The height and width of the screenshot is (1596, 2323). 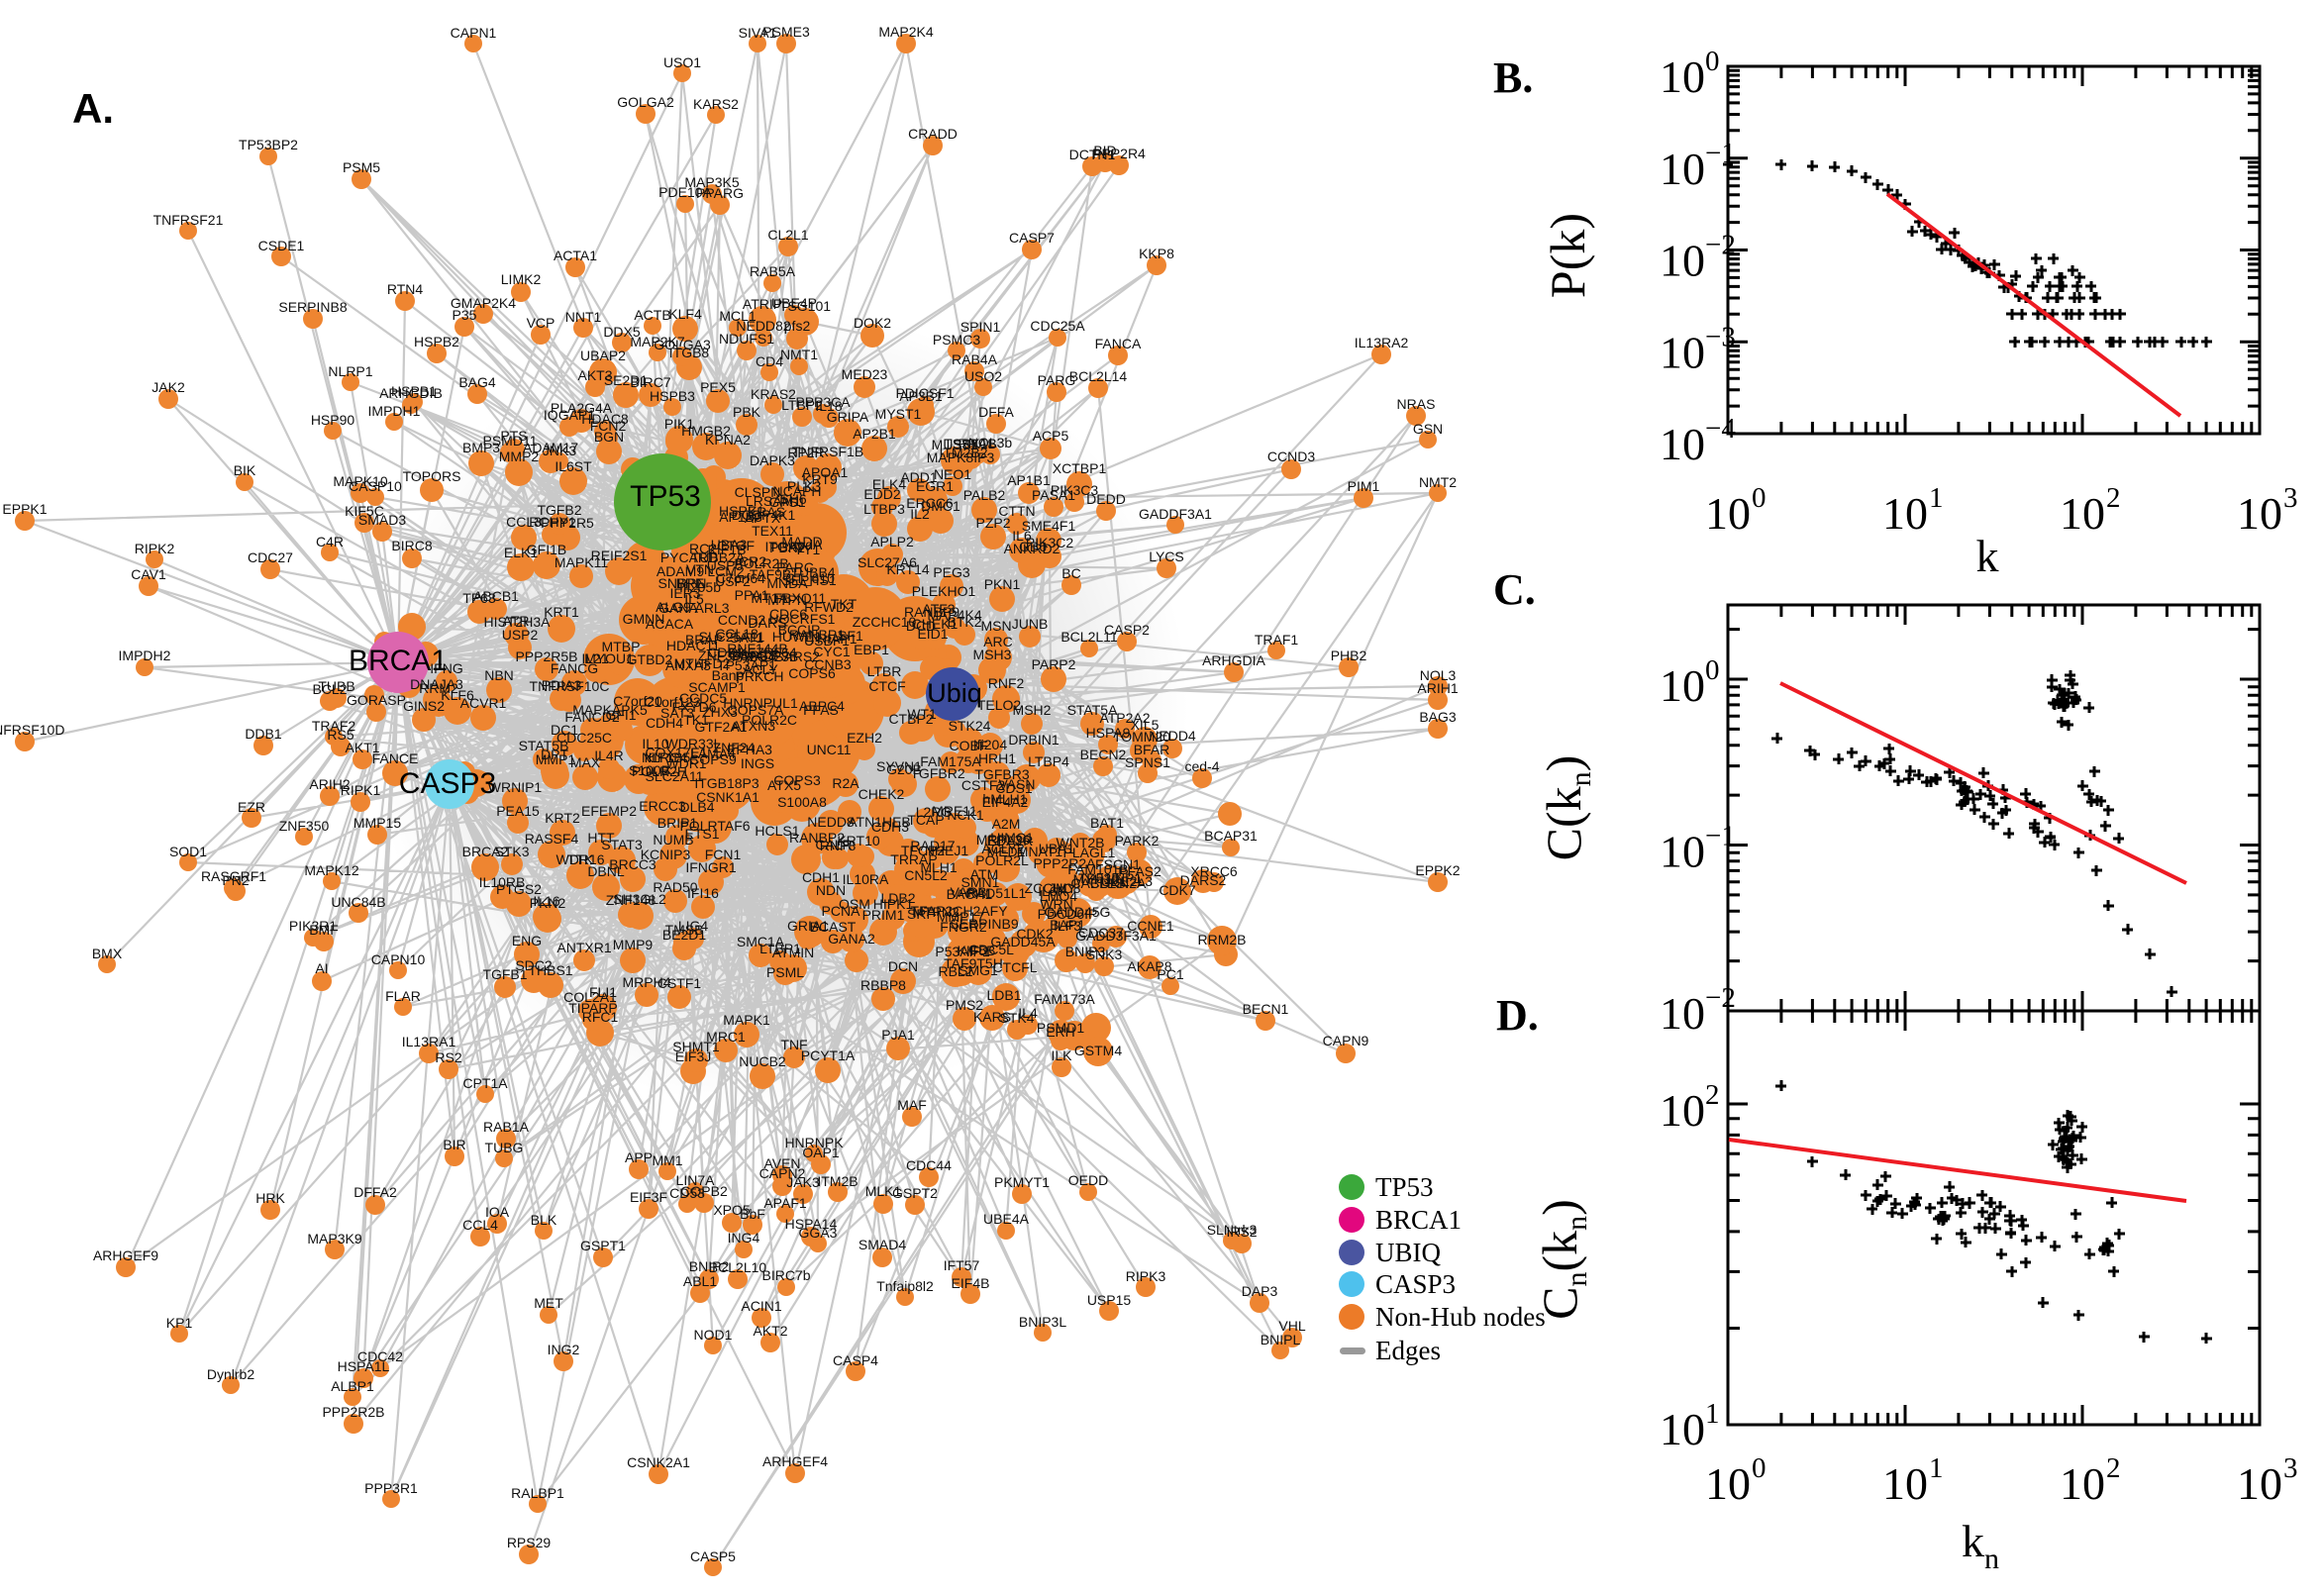 I want to click on svg-text: BAG4, so click(x=477, y=382).